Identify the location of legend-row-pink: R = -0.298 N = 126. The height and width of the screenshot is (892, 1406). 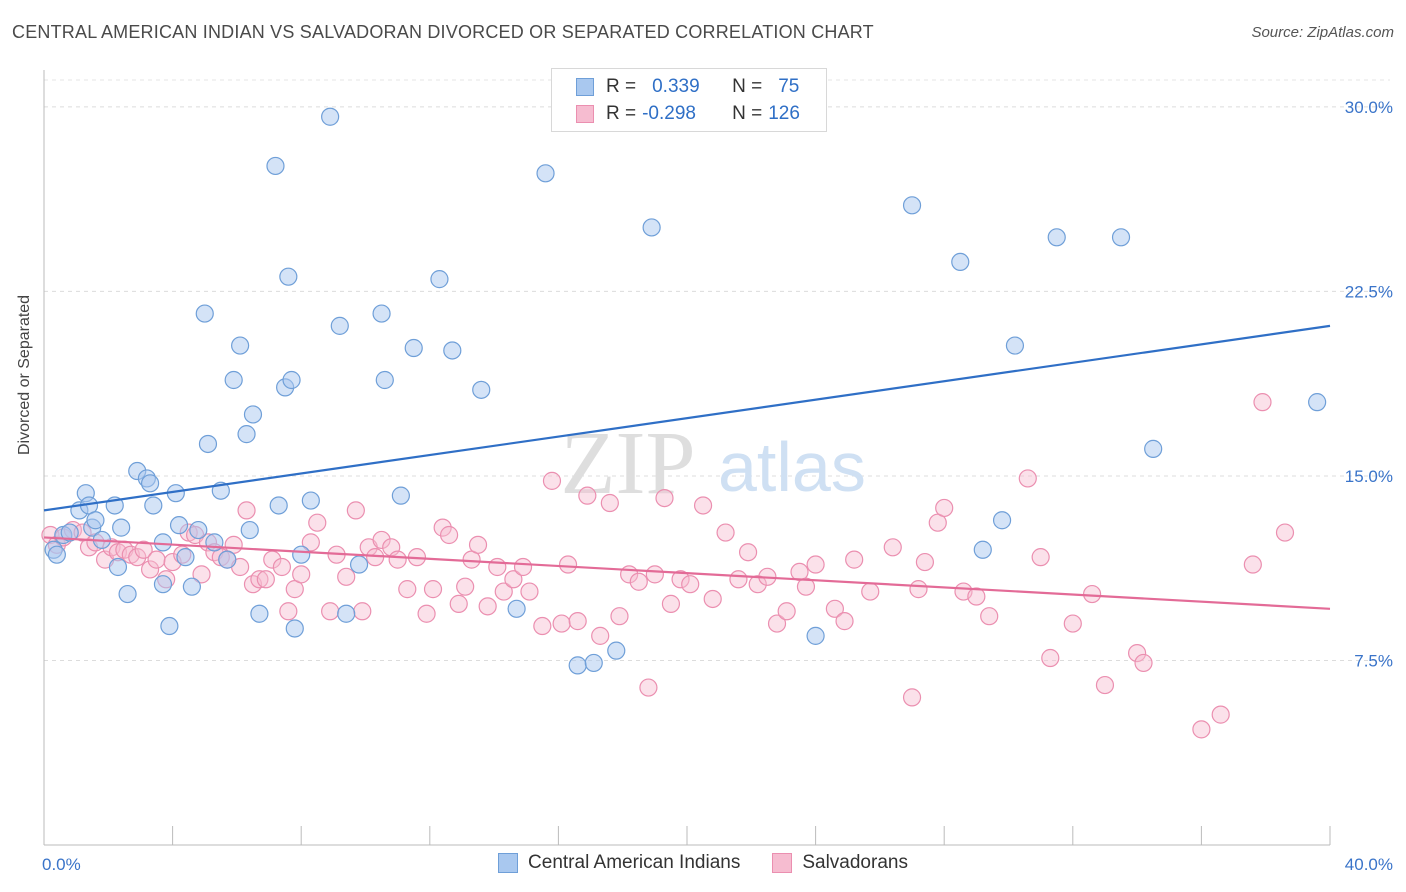
(688, 114).